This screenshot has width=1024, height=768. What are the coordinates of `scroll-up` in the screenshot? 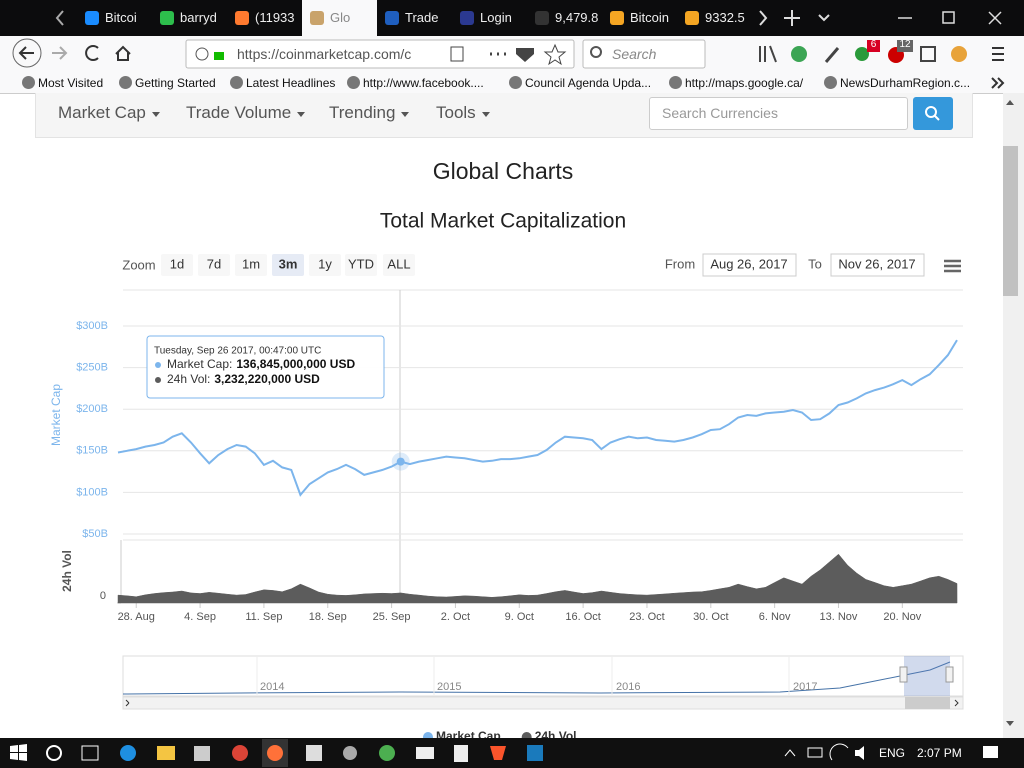 It's located at (1010, 102).